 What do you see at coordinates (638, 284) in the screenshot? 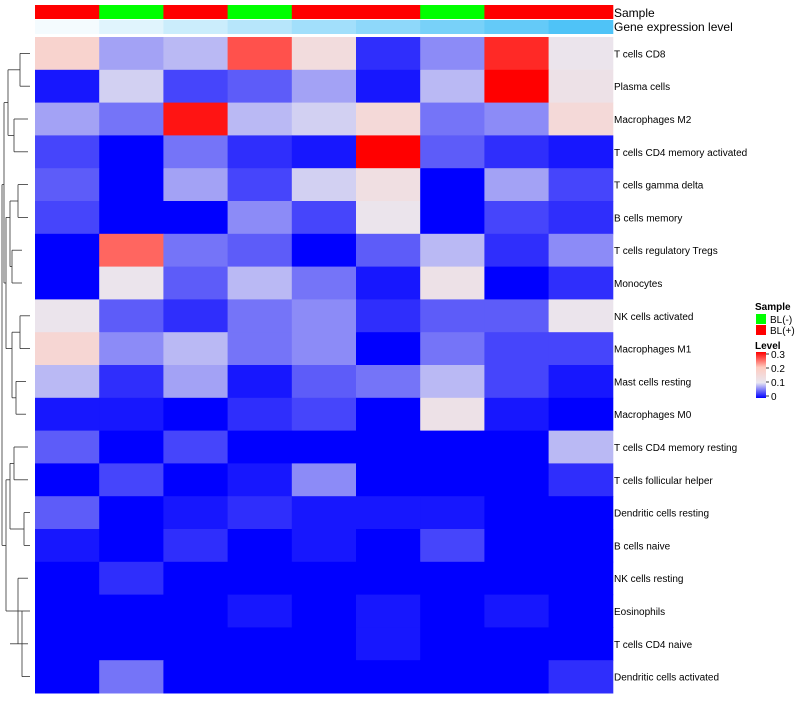
I see `row-label: Monocytes` at bounding box center [638, 284].